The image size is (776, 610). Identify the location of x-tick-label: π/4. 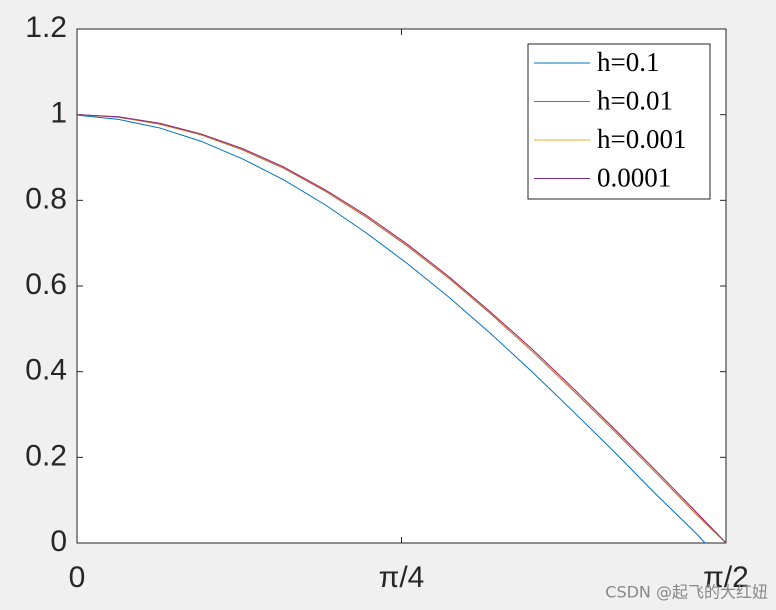
(402, 577).